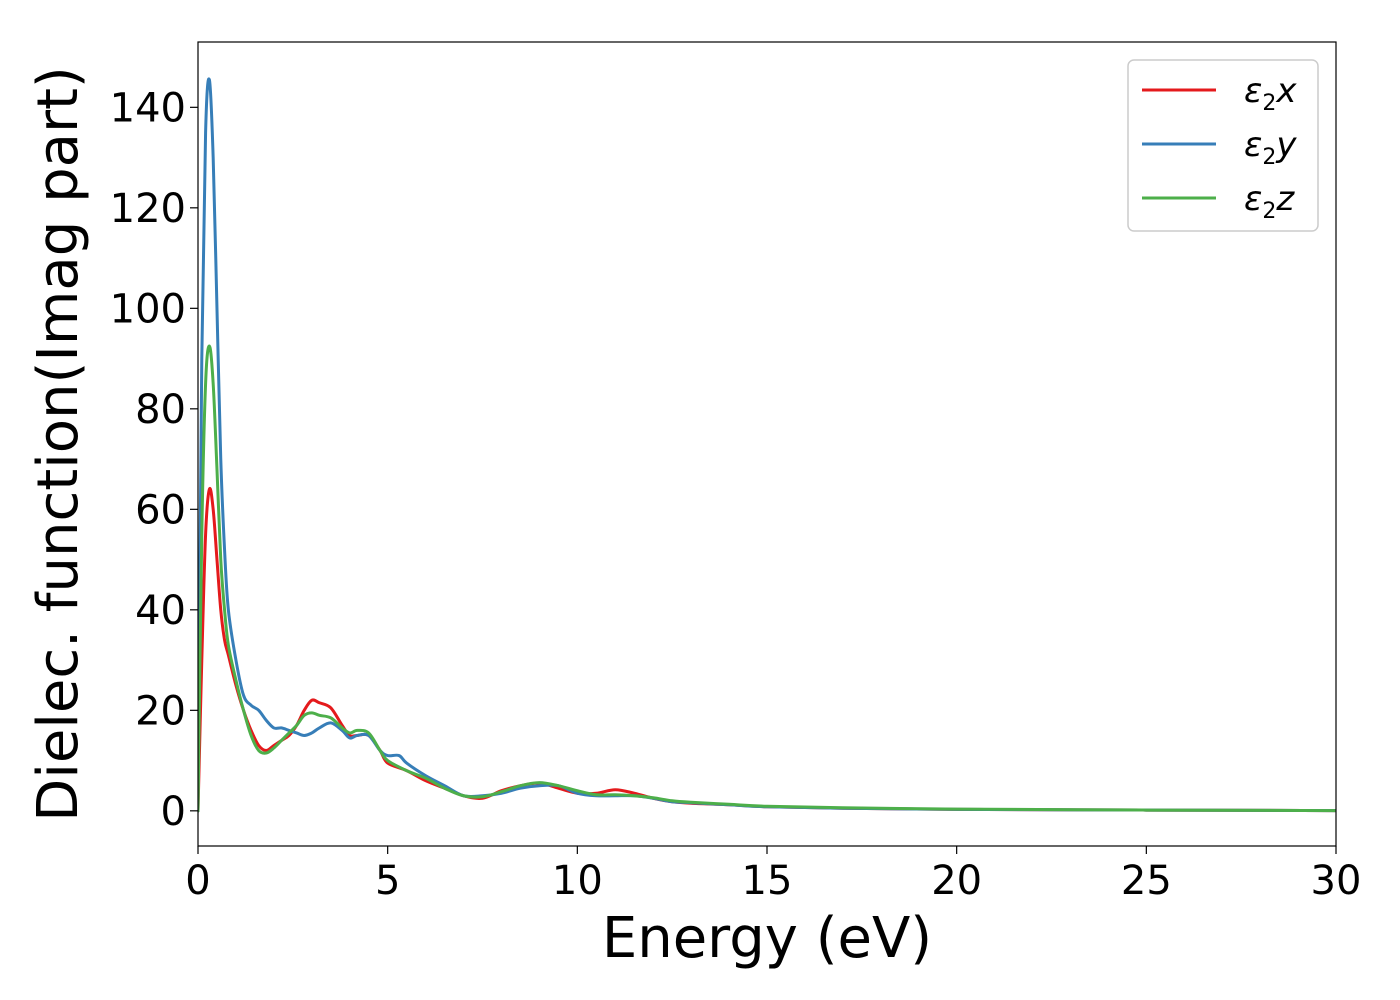 The image size is (1400, 1000). I want to click on x-axis: 0 5 10 15 20 25 30, so click(773, 875).